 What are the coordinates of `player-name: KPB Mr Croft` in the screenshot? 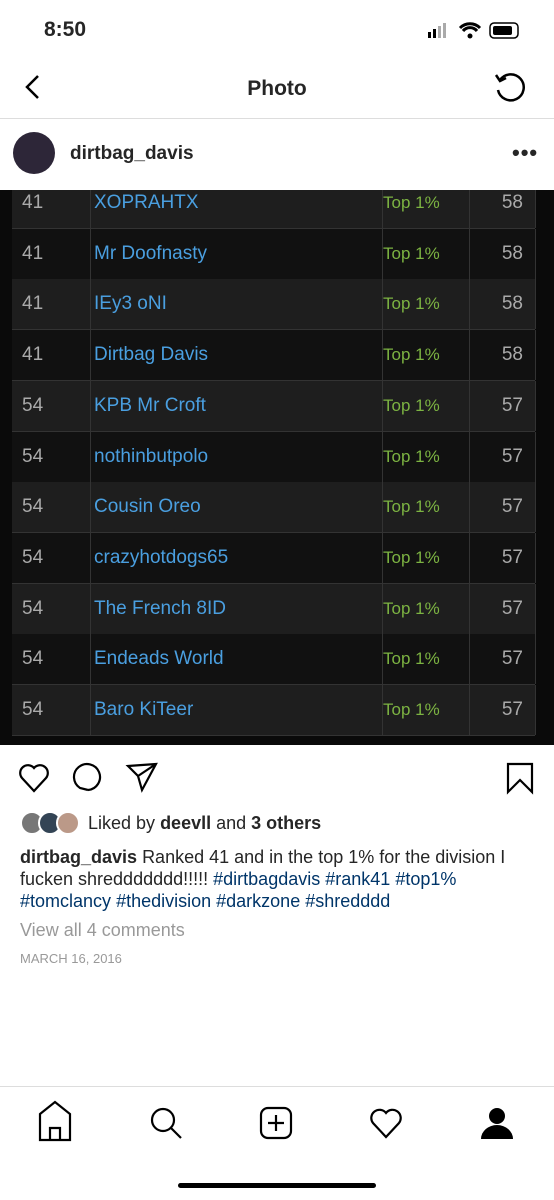 It's located at (232, 405).